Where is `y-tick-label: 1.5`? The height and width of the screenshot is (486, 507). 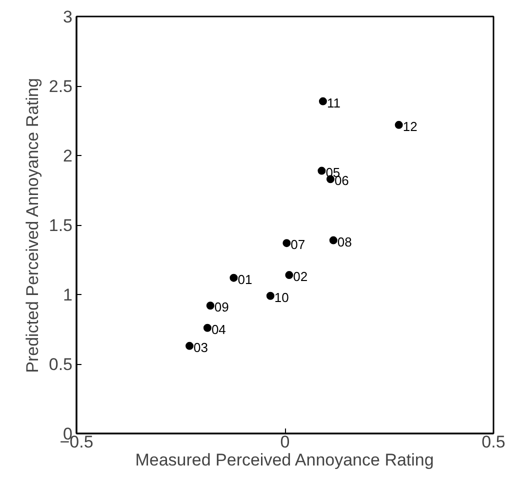
y-tick-label: 1.5 is located at coordinates (60, 225).